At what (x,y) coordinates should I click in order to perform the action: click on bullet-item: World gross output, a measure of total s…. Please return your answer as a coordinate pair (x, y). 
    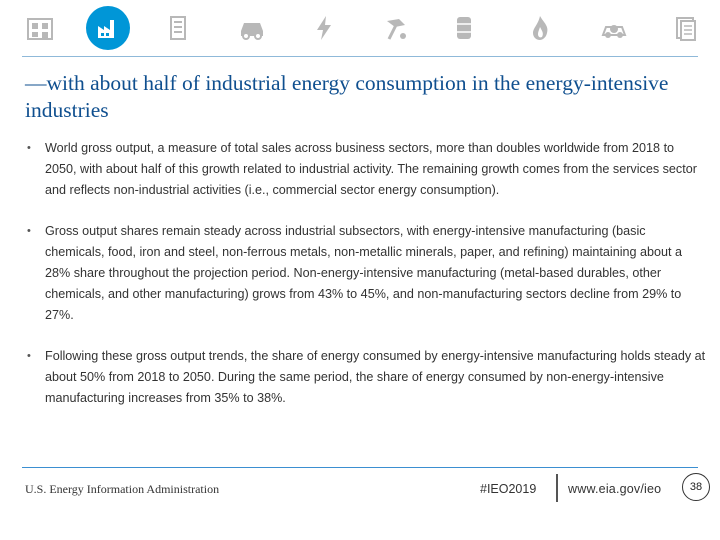
    Looking at the image, I should click on (367, 169).